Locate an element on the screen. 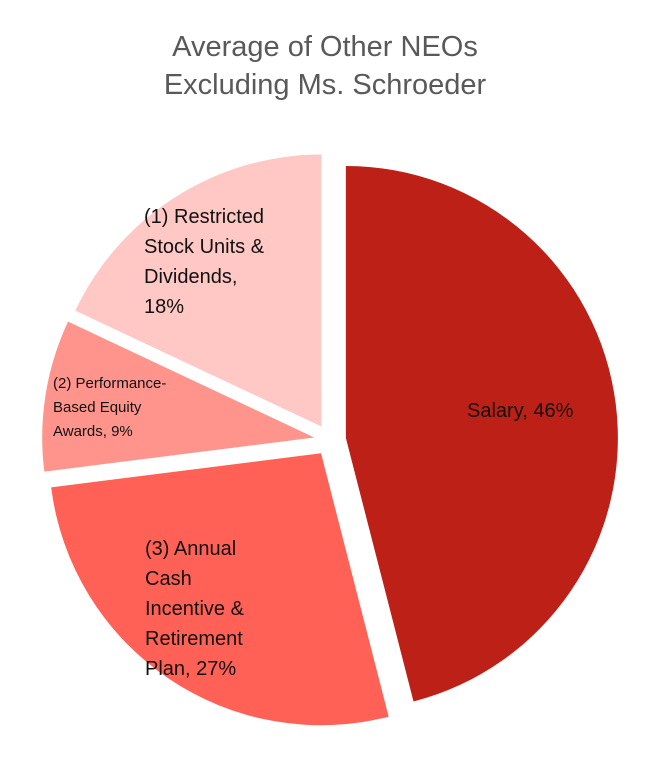  label-line: (1) Restricted is located at coordinates (204, 217).